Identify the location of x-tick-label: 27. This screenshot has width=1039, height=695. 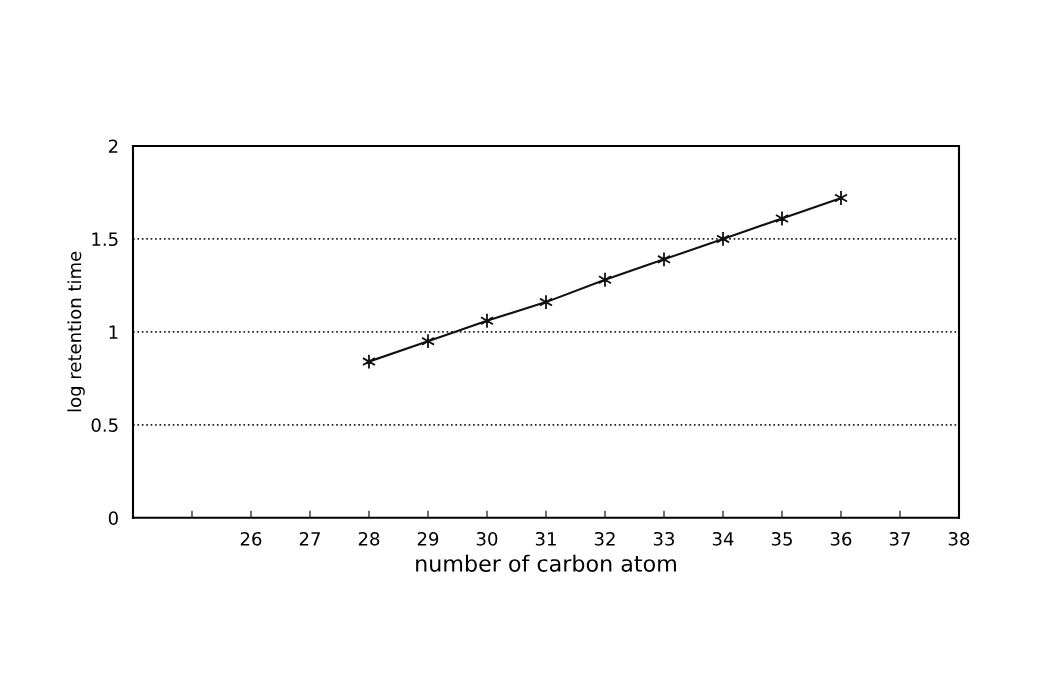
(309, 538).